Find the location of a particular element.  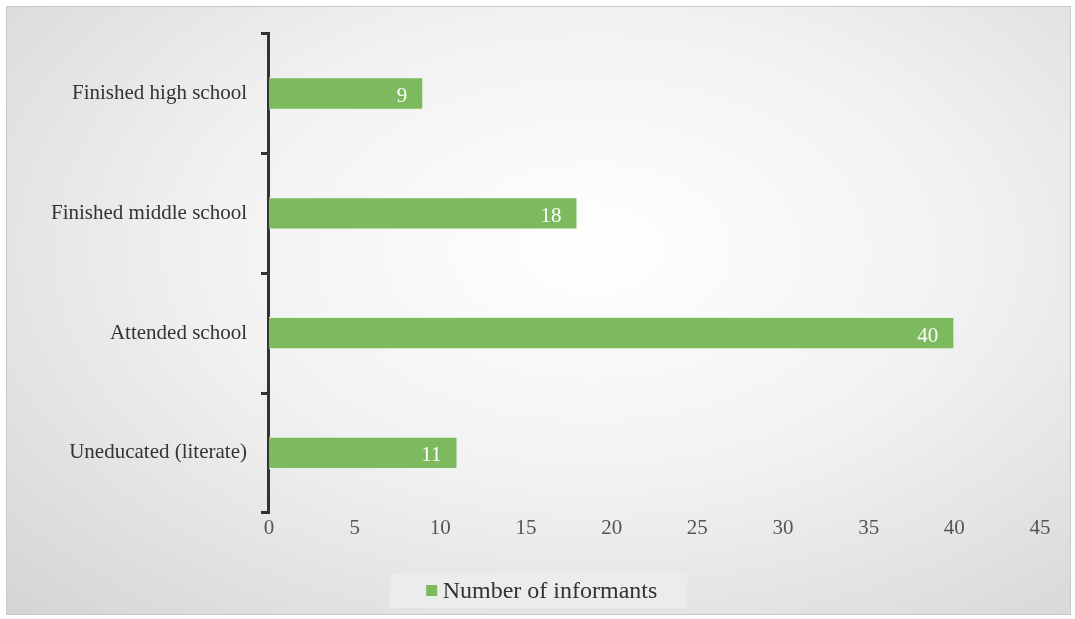

data-label: 18 is located at coordinates (551, 214).